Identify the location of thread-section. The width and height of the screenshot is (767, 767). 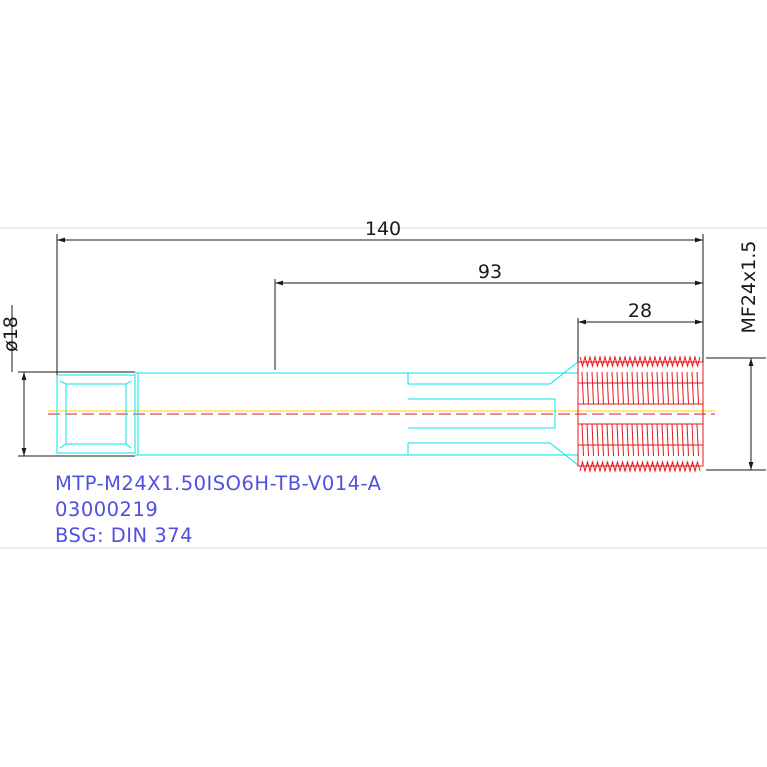
(640, 414).